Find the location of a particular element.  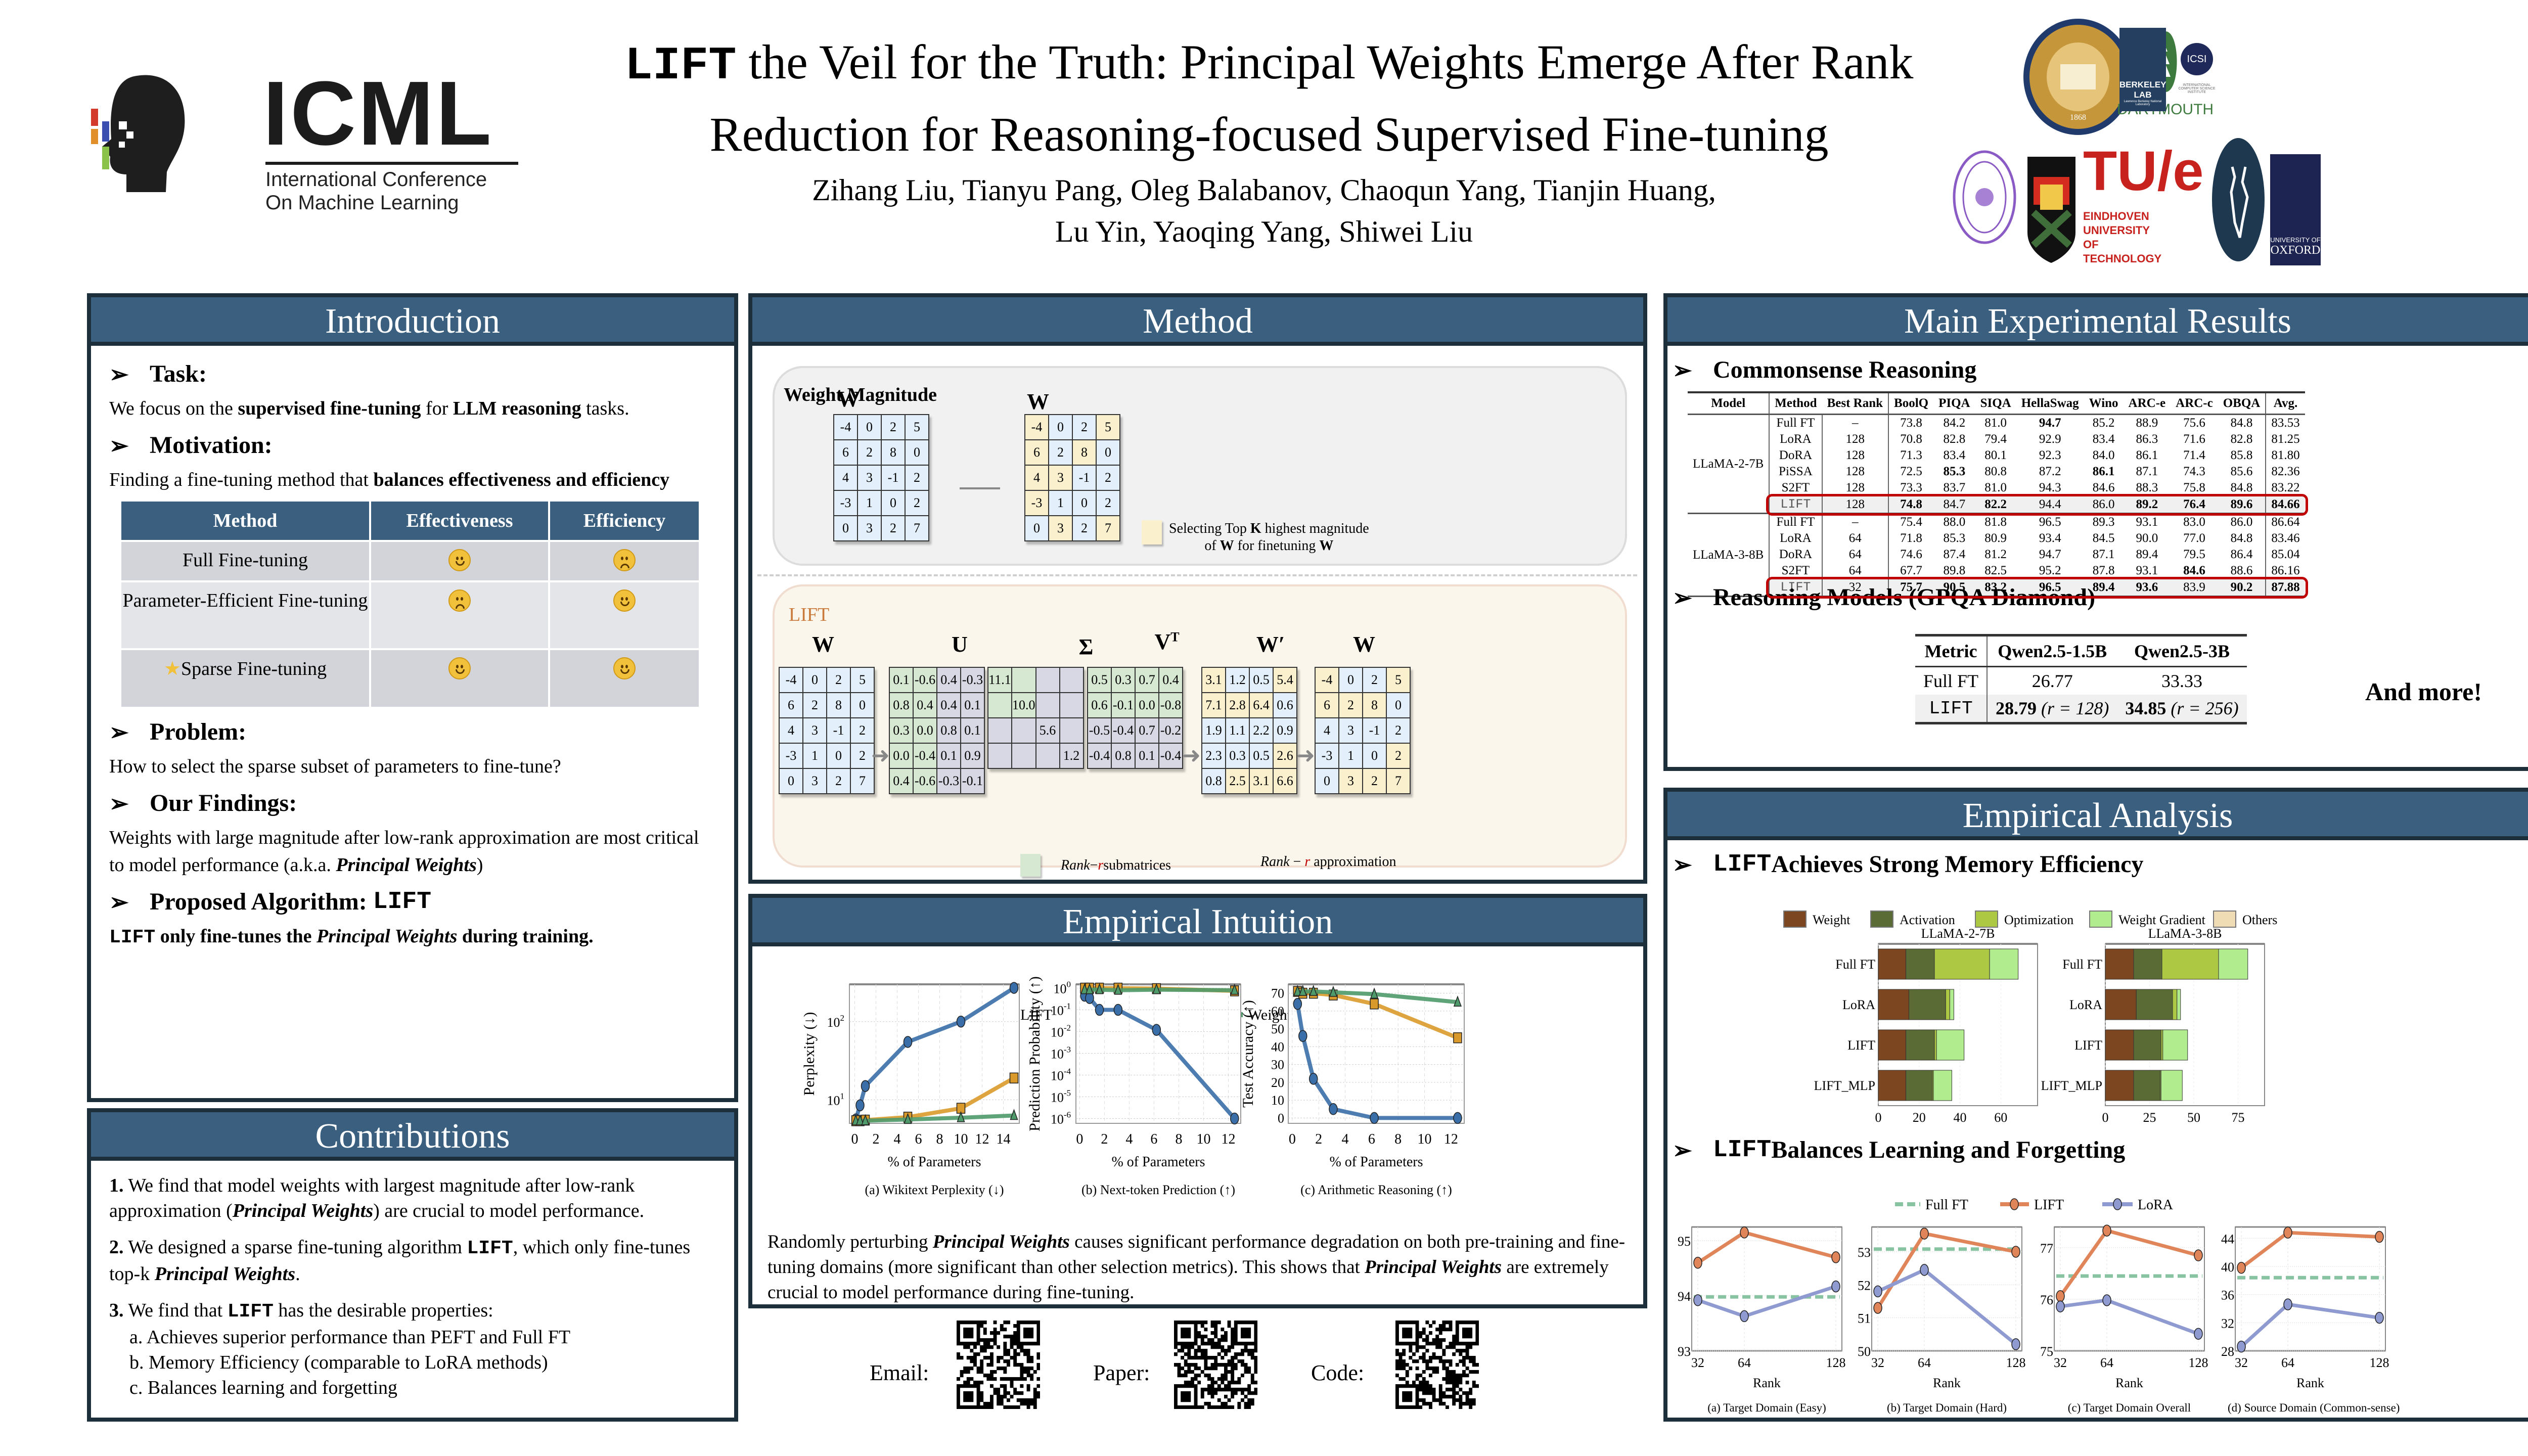

y-tick-label: 60 is located at coordinates (1278, 1011).